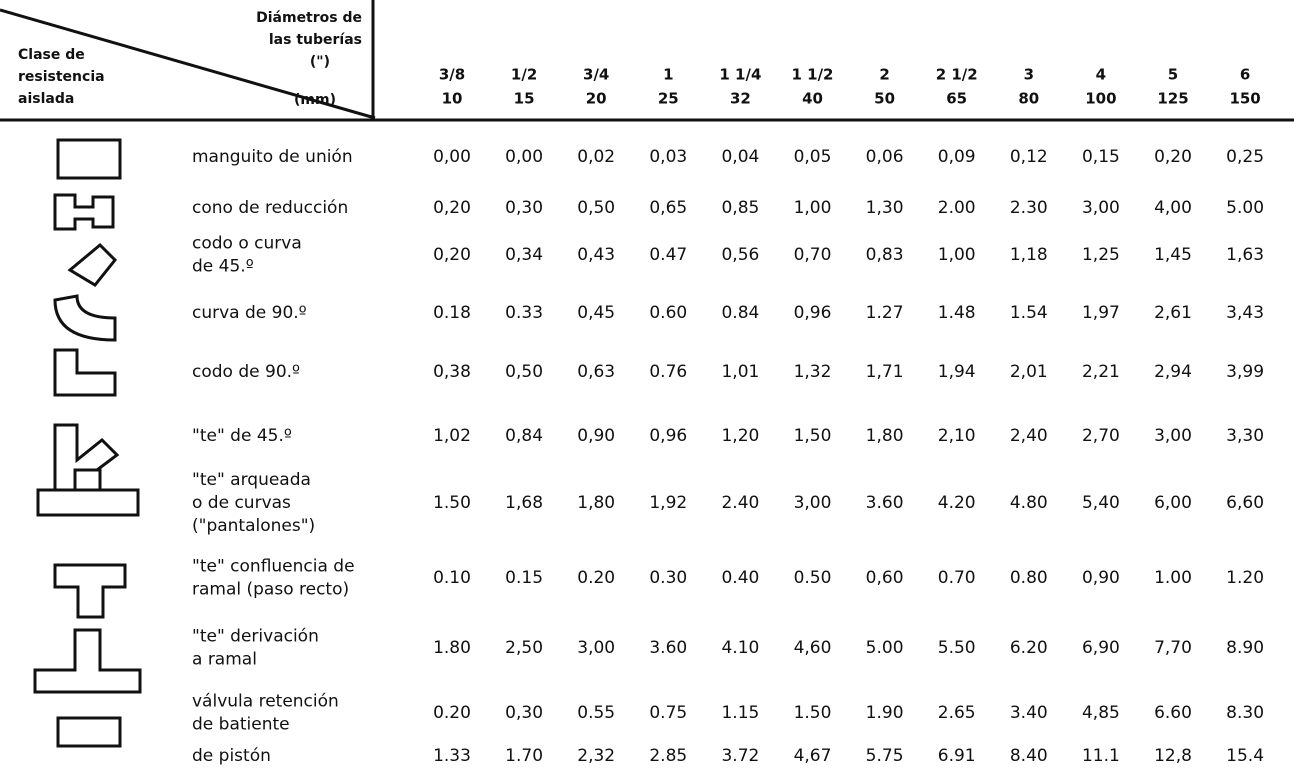 Image resolution: width=1294 pixels, height=773 pixels. Describe the element at coordinates (1245, 648) in the screenshot. I see `cell-value: 8.90` at that location.